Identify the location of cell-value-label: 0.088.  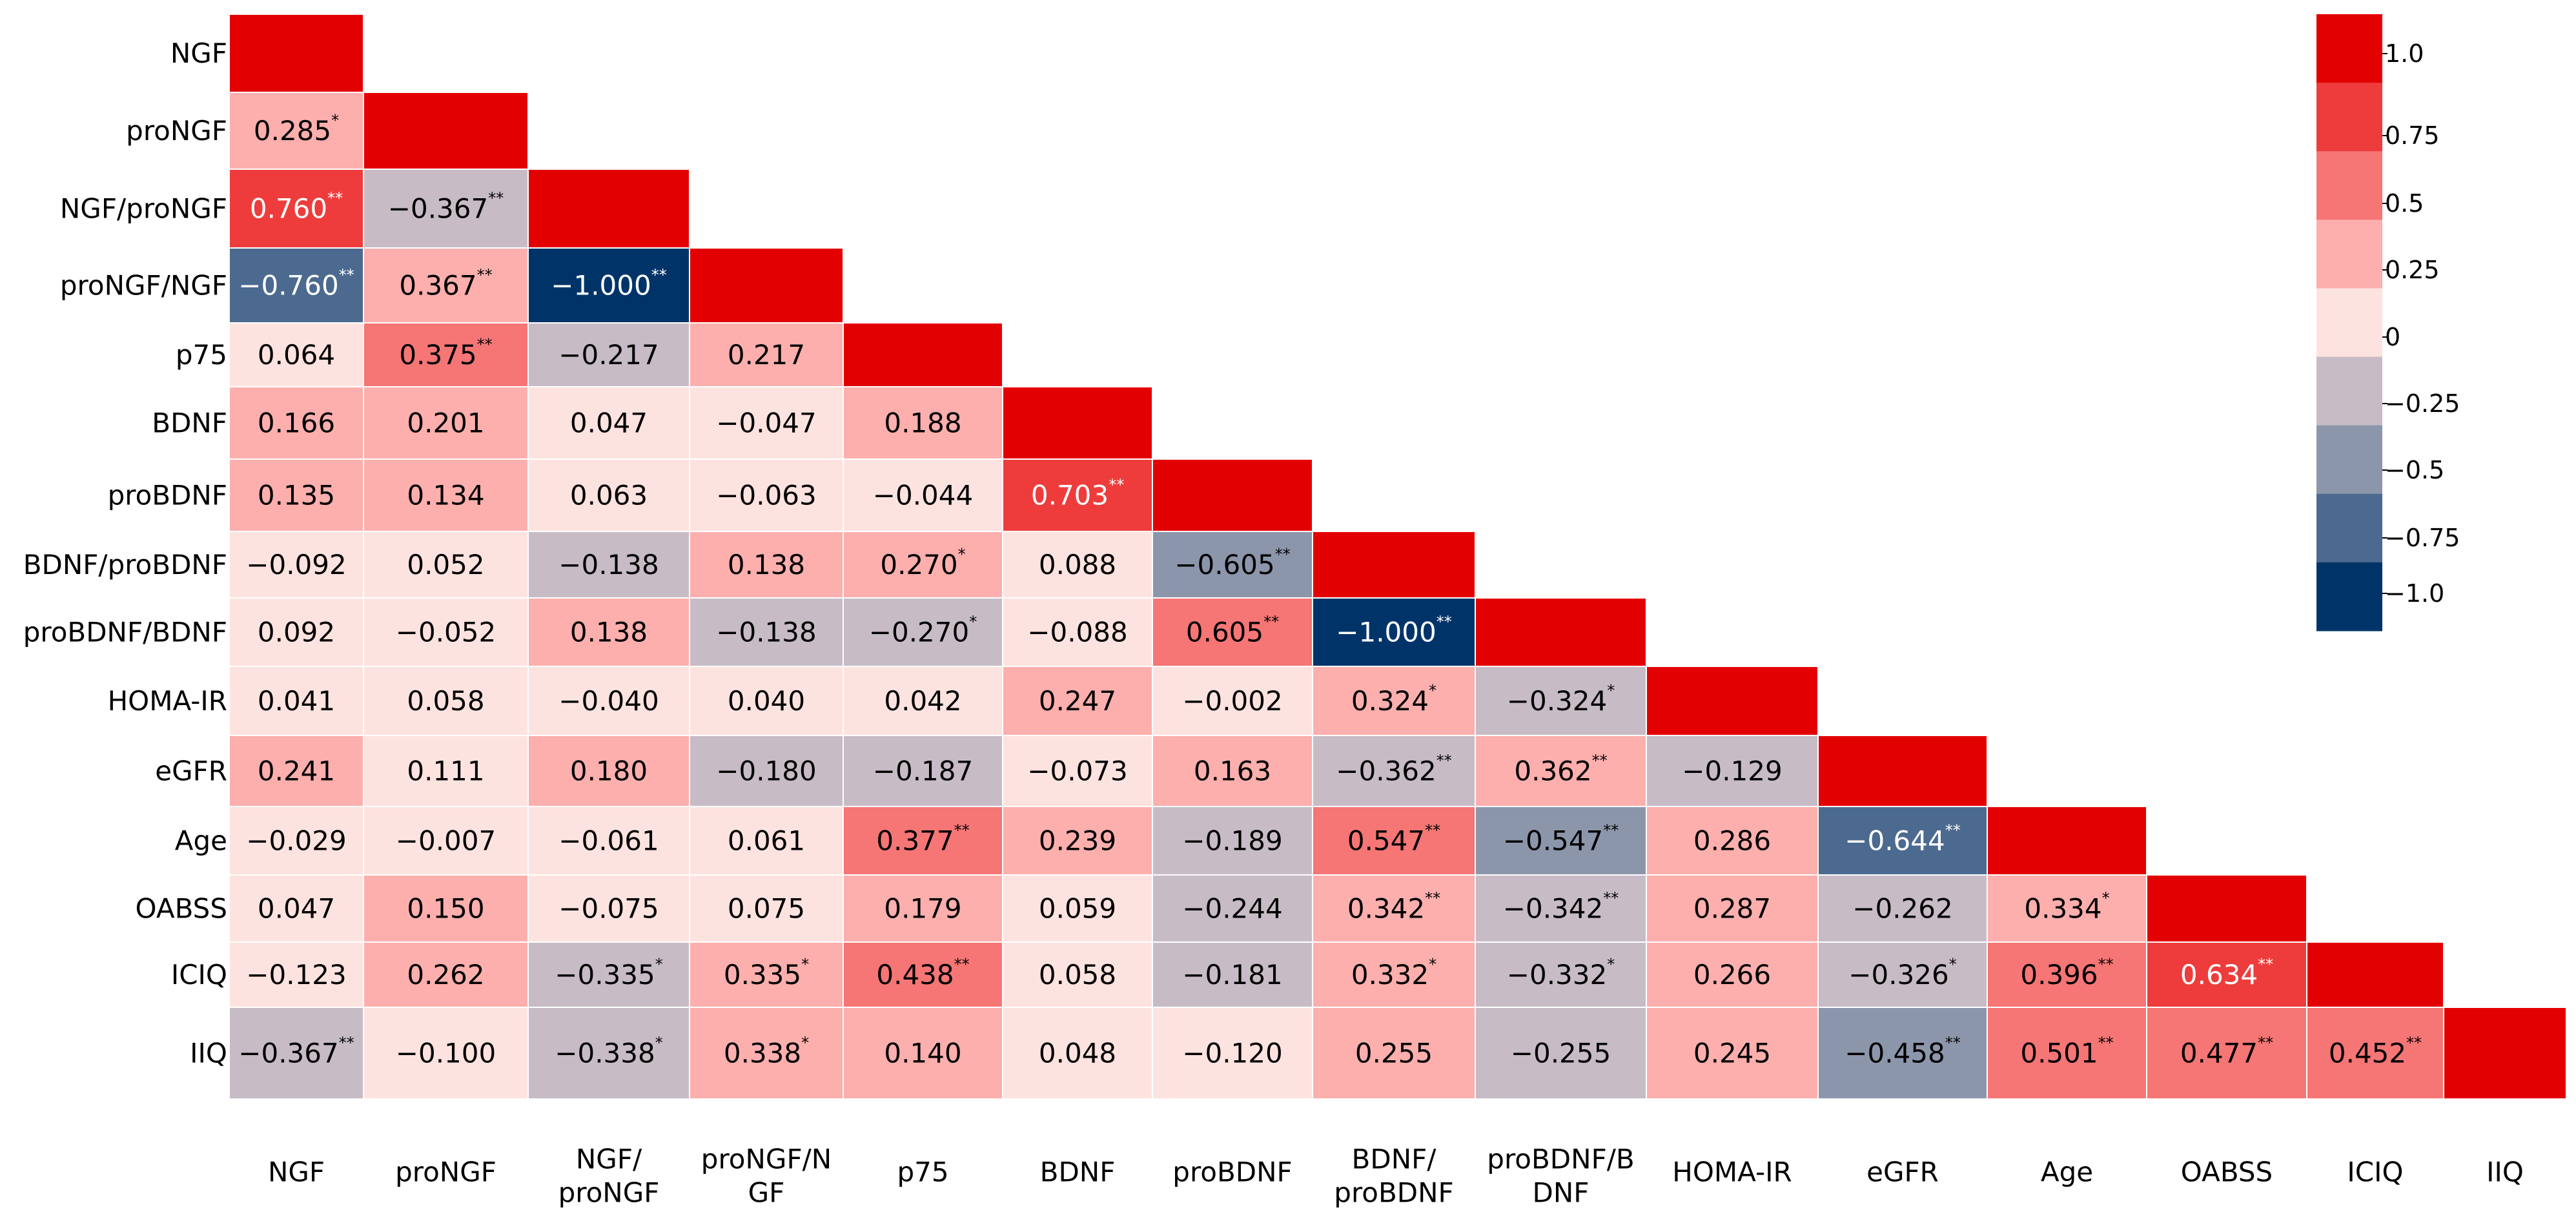
(1077, 564).